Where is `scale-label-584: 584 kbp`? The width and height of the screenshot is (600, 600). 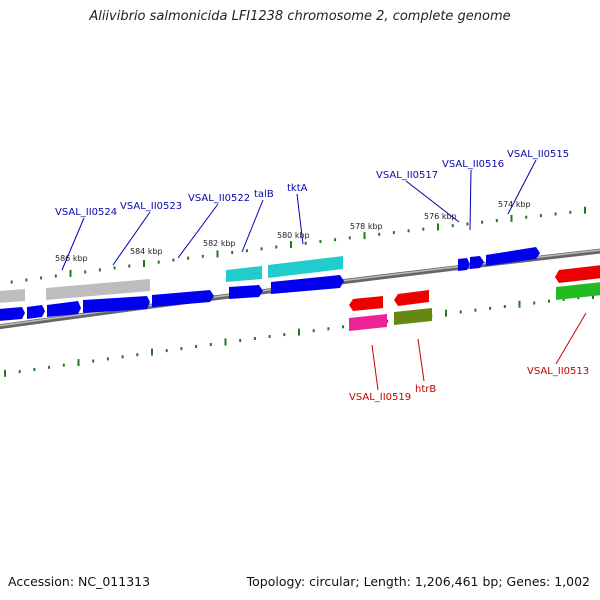 scale-label-584: 584 kbp is located at coordinates (146, 251).